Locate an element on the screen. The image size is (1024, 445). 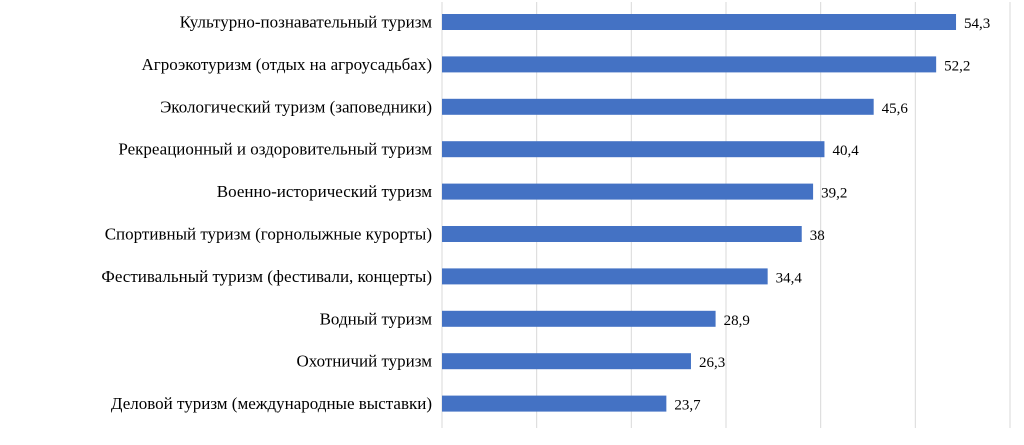
category-label: Культурно-познавательный туризм is located at coordinates (306, 22).